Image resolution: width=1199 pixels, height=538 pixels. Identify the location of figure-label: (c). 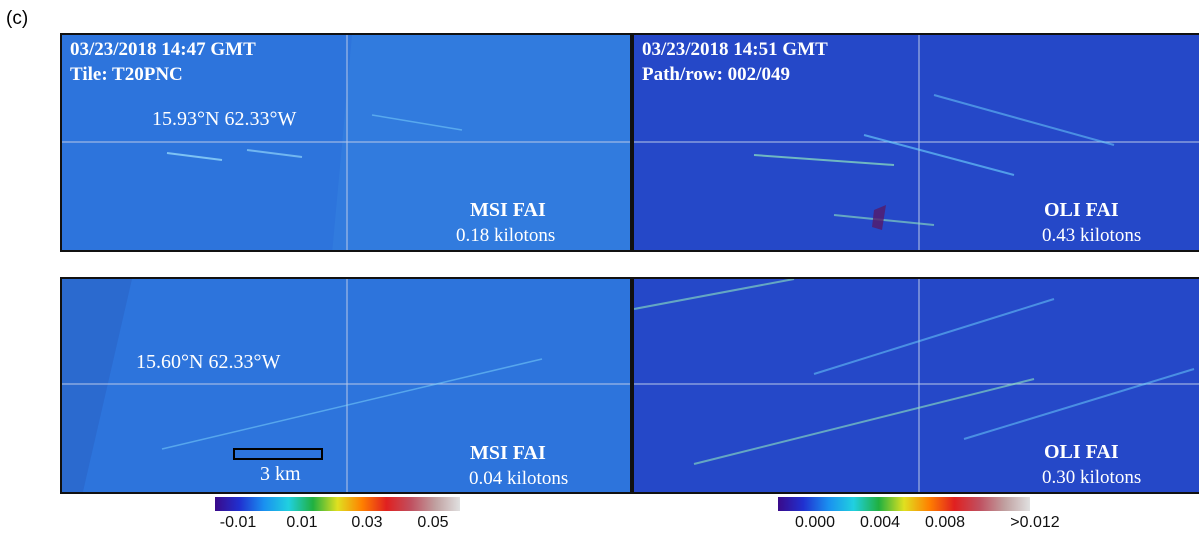
(17, 18).